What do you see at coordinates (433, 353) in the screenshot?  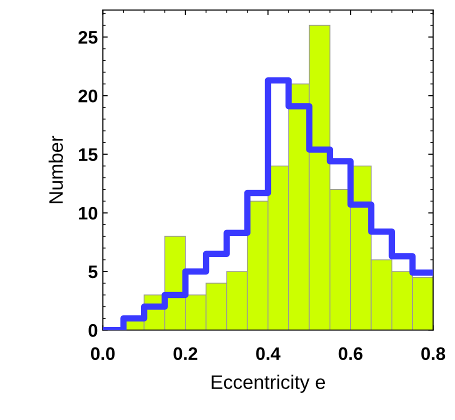 I see `x-tick-label: 0.8` at bounding box center [433, 353].